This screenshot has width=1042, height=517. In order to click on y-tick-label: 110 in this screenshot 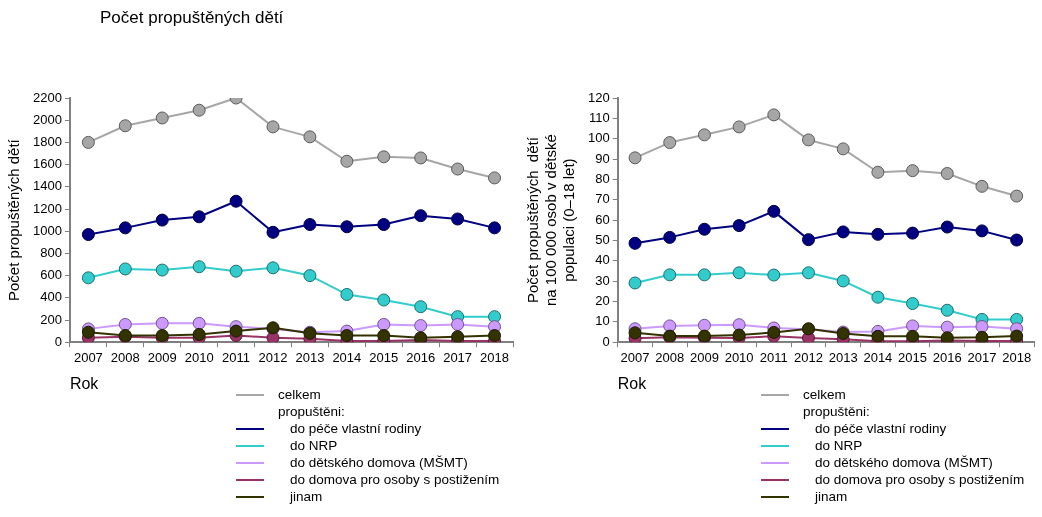, I will do `click(599, 117)`.